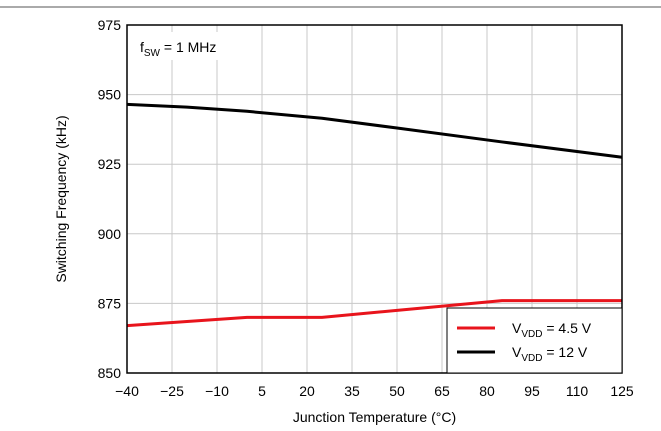 The image size is (661, 431). I want to click on x-tick-label: 5, so click(262, 391).